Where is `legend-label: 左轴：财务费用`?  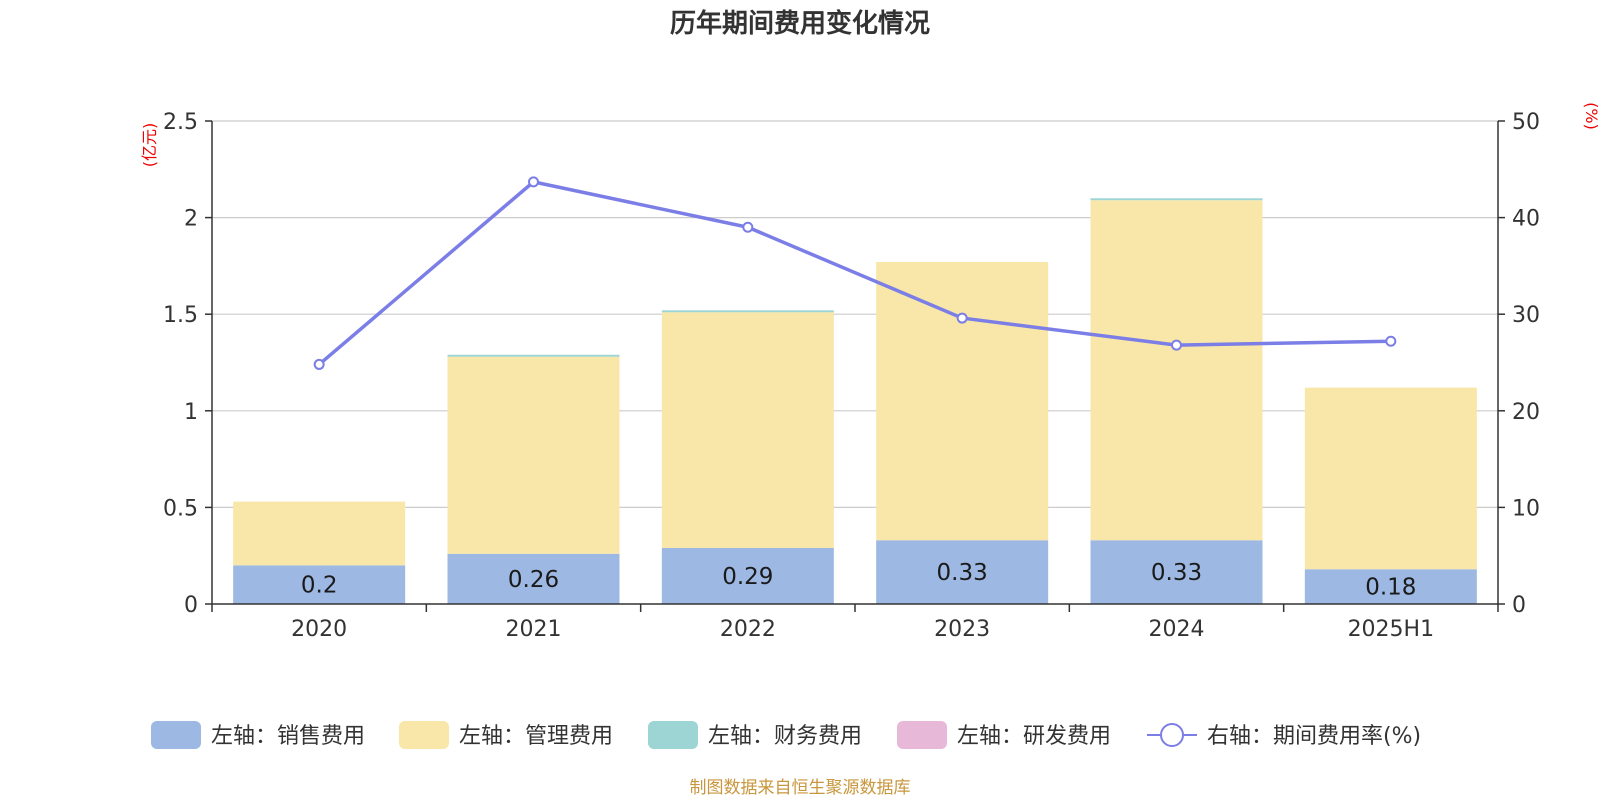 legend-label: 左轴：财务费用 is located at coordinates (785, 736).